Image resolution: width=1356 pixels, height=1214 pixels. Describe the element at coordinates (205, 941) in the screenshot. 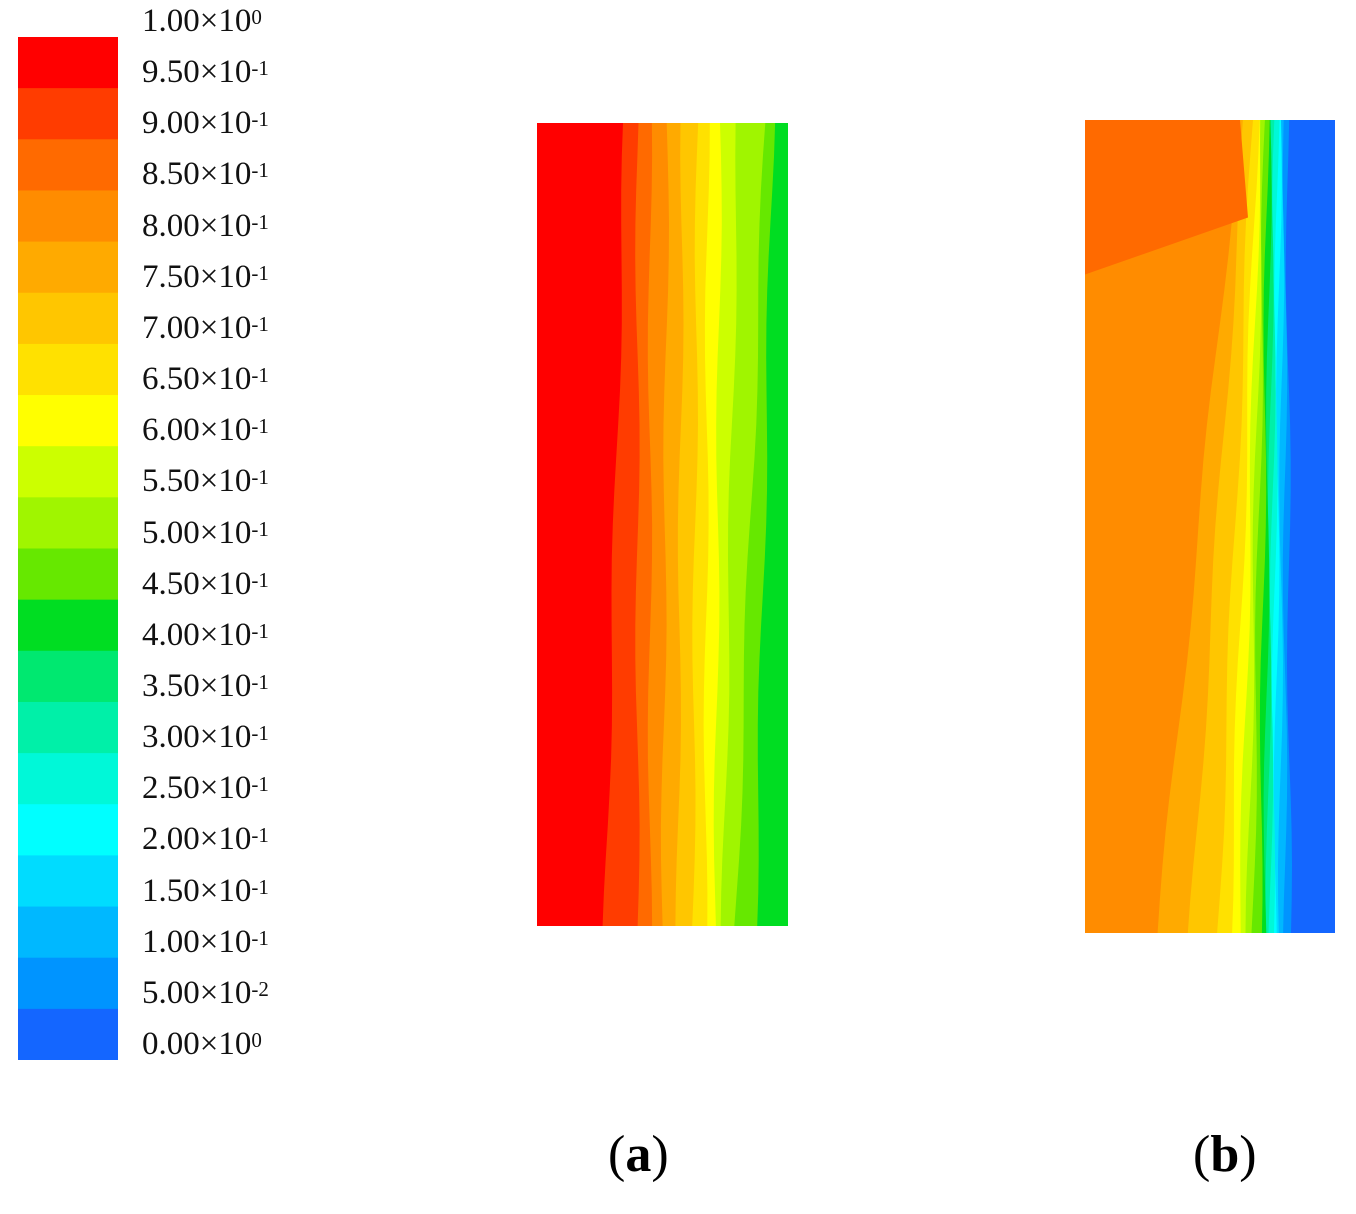

I see `colorbar-tick-label: 1.00×10⁻¹` at that location.